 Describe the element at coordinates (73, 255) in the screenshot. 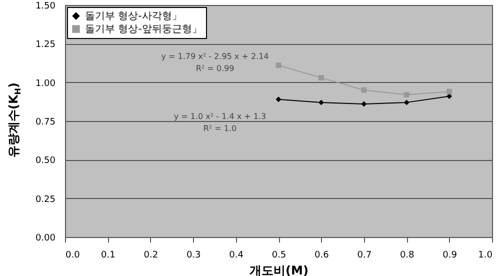

I see `x-tick-label: 0.0` at that location.